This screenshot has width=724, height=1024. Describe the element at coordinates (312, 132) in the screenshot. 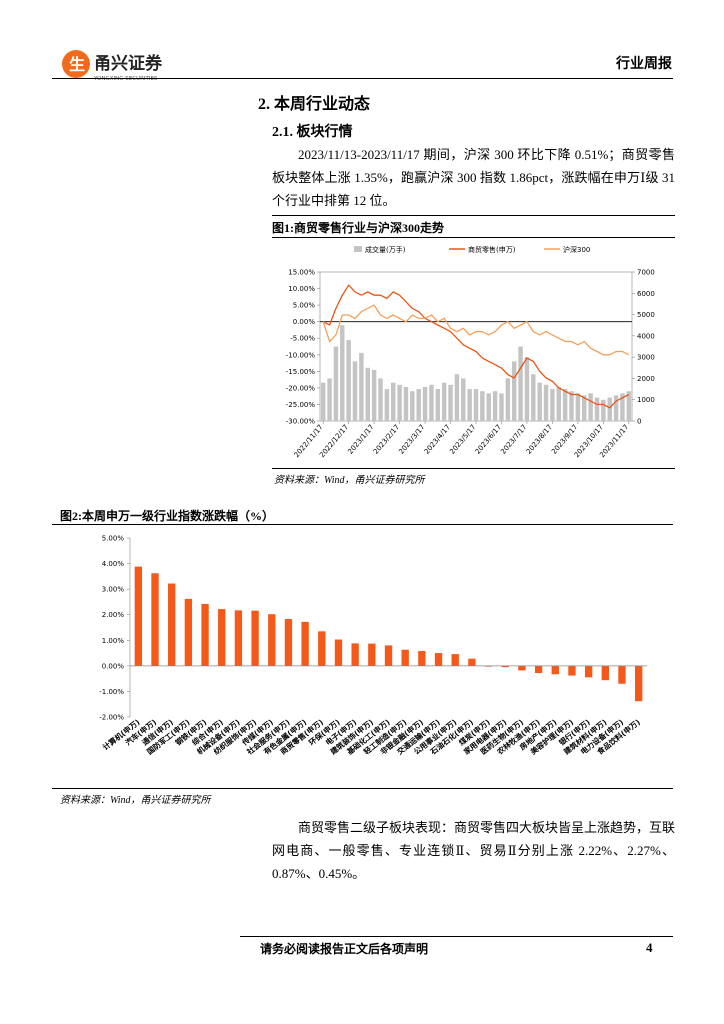

I see `subsection-title: 2.1. 板块行情` at that location.